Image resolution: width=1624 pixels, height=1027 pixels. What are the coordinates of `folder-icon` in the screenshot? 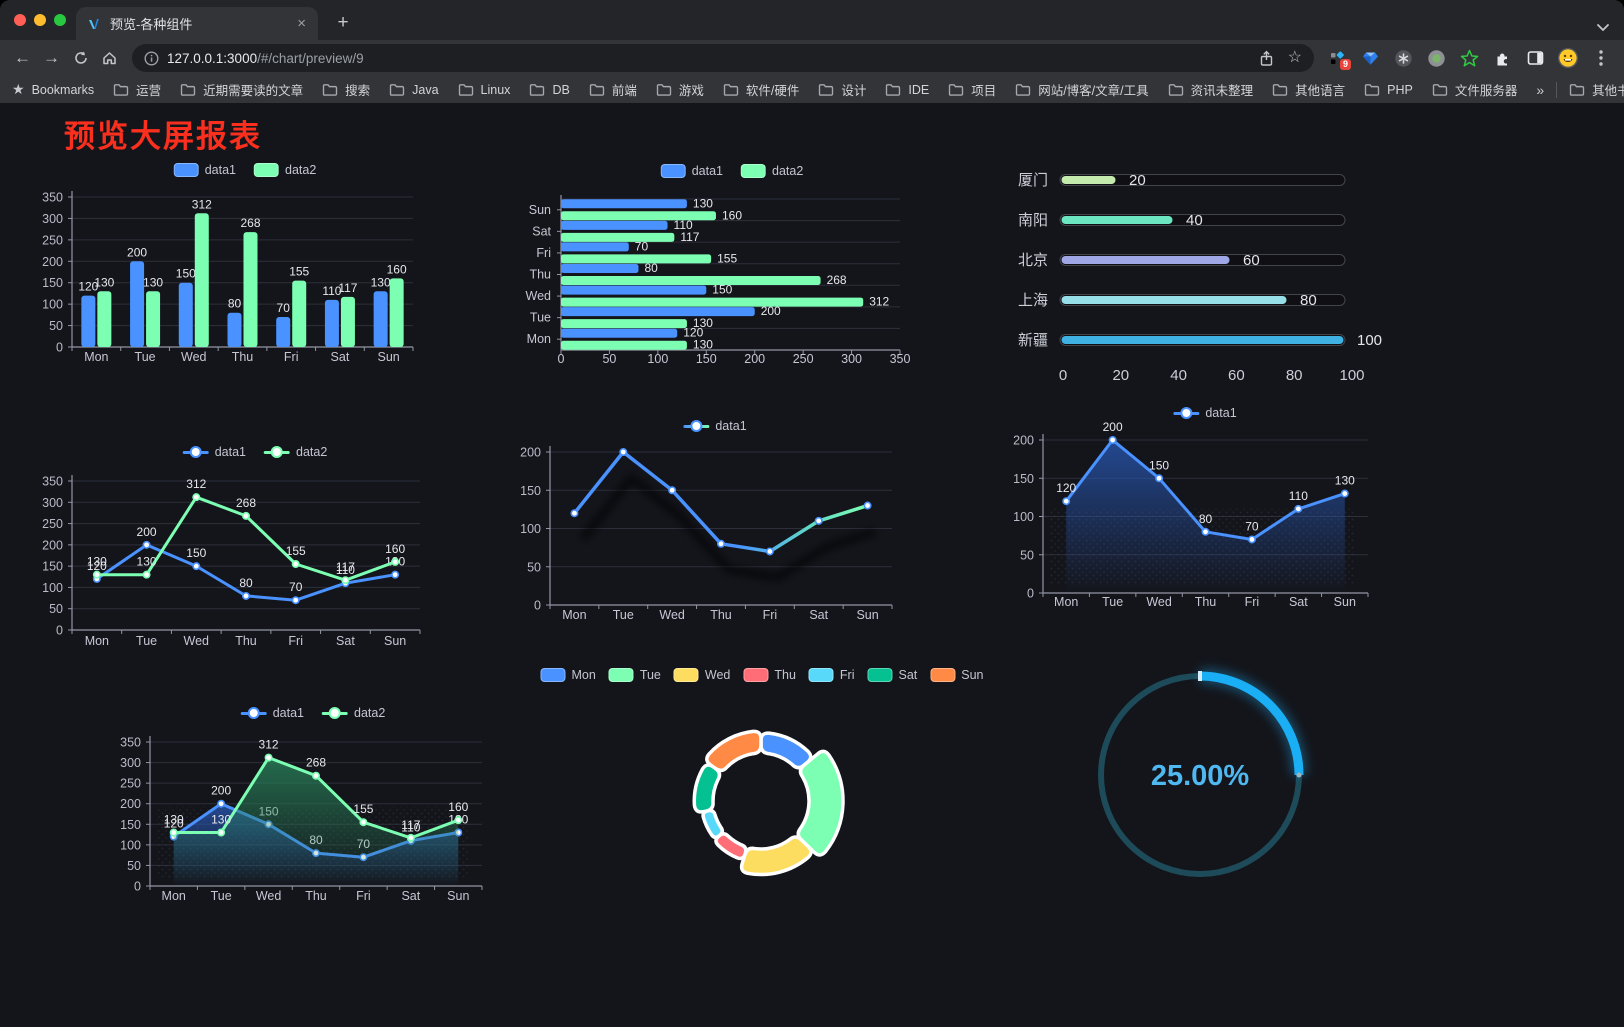 It's located at (664, 89).